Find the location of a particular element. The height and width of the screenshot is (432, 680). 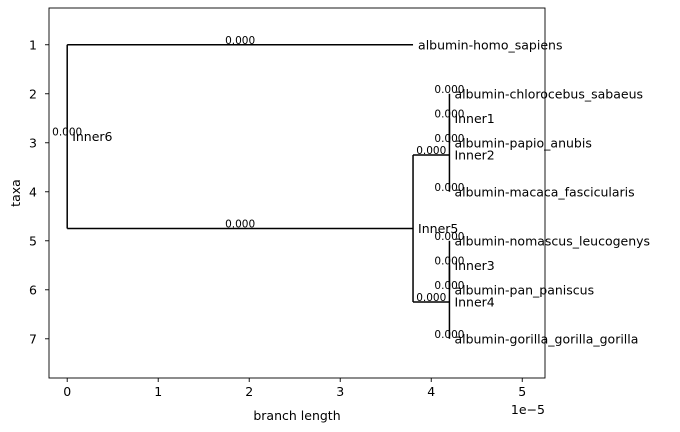

x-tick-label: 0 is located at coordinates (67, 391).